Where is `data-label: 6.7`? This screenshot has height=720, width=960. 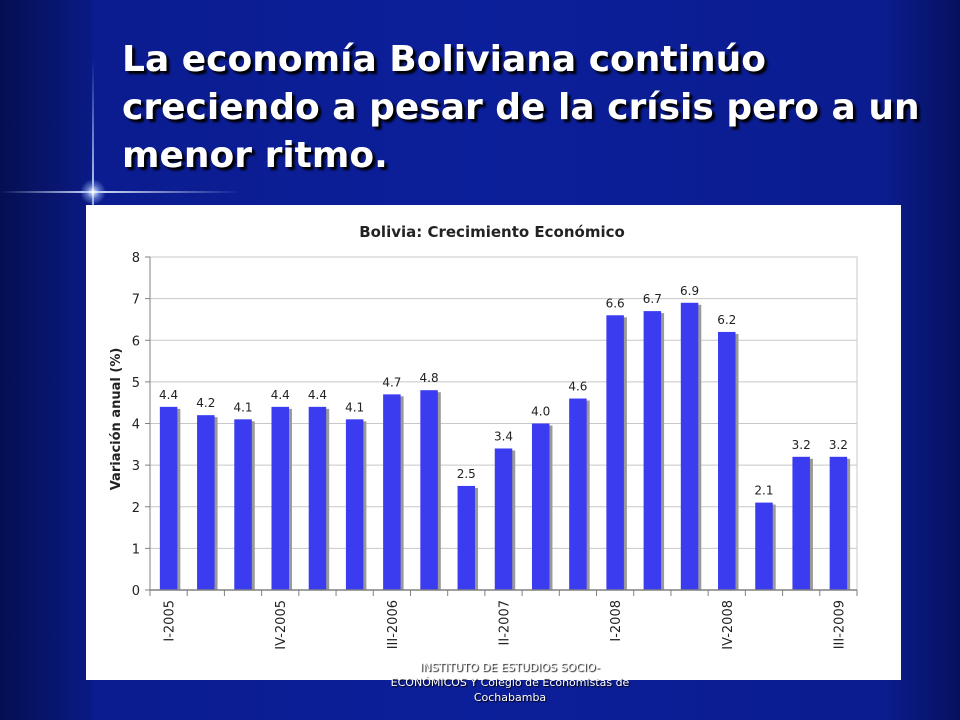
data-label: 6.7 is located at coordinates (652, 299).